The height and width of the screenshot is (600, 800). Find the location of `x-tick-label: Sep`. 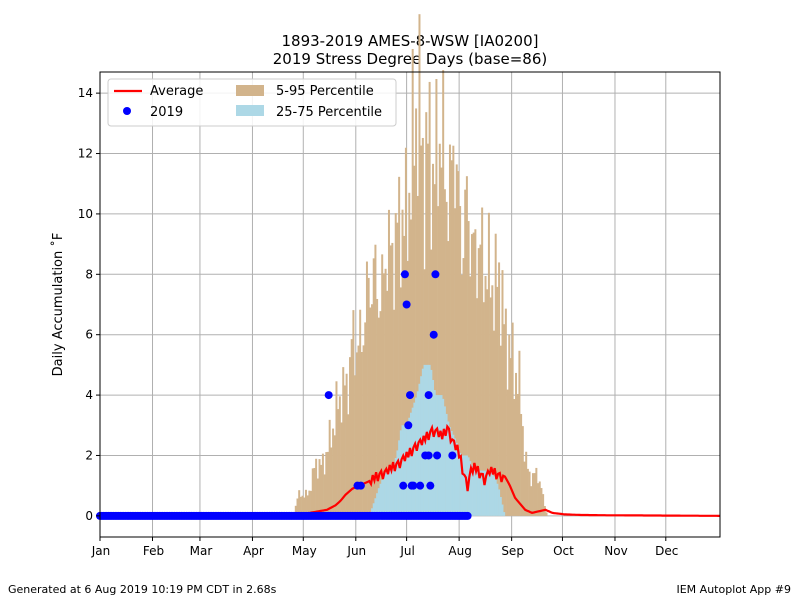

x-tick-label: Sep is located at coordinates (512, 551).